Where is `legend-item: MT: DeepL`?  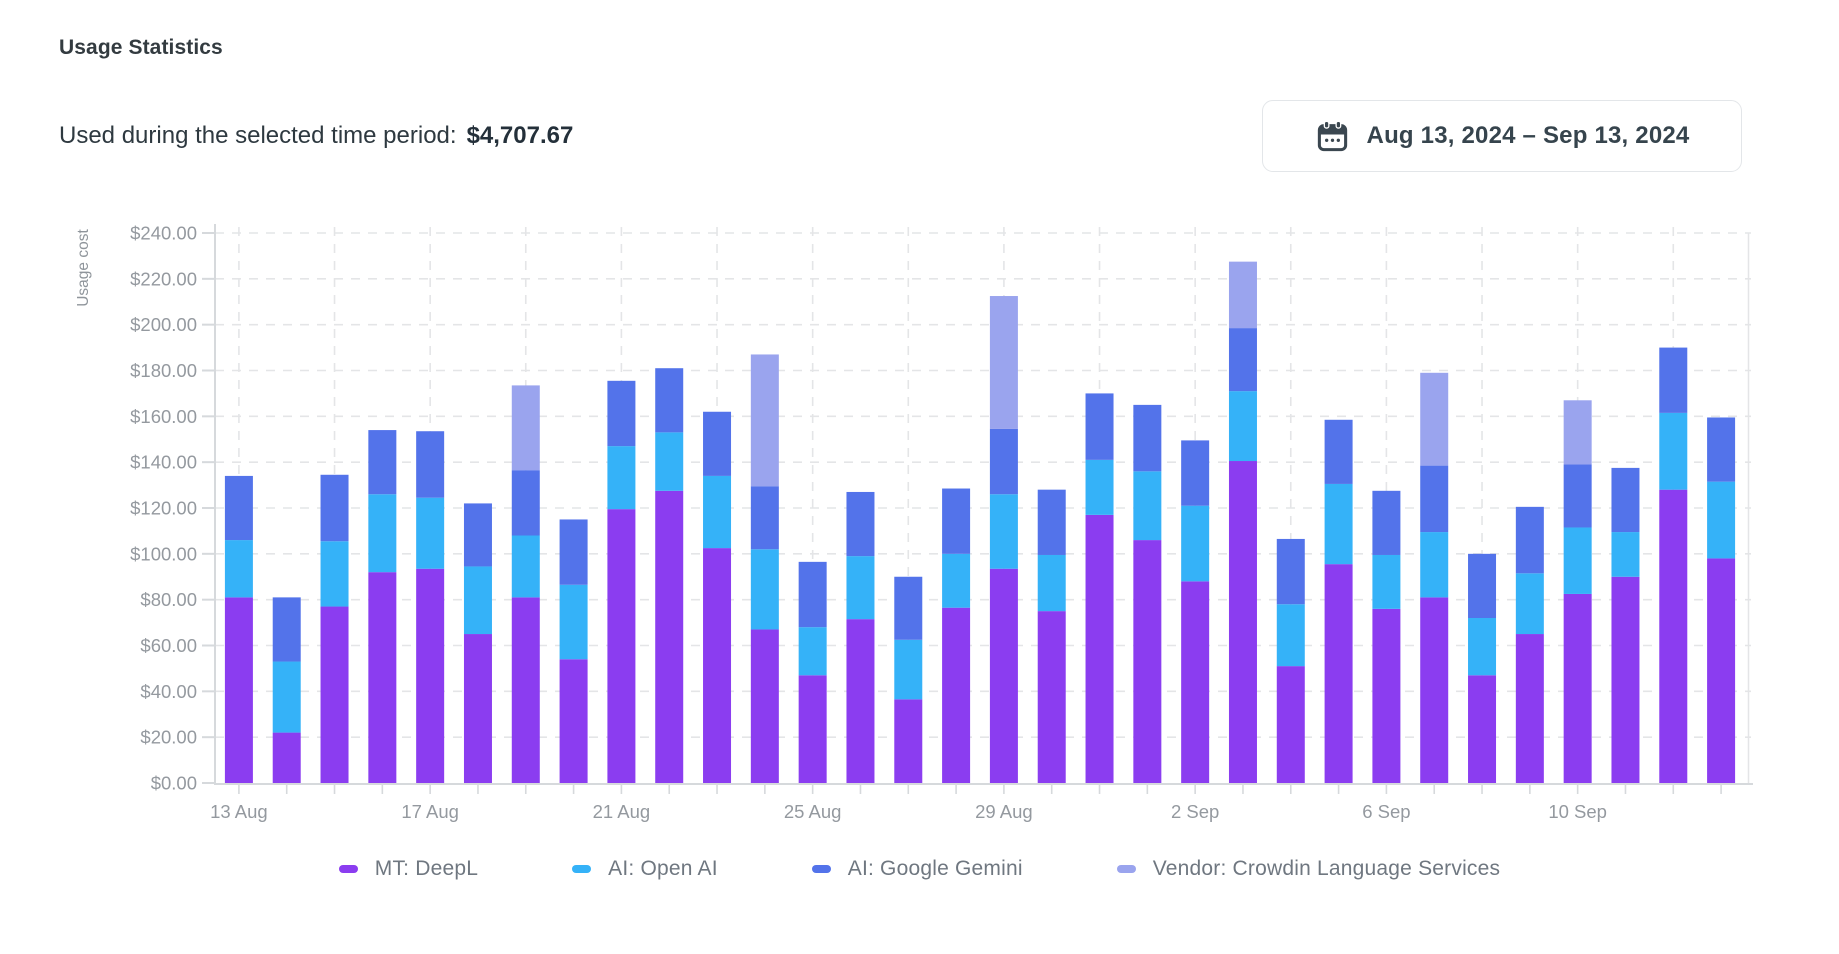
legend-item: MT: DeepL is located at coordinates (408, 869).